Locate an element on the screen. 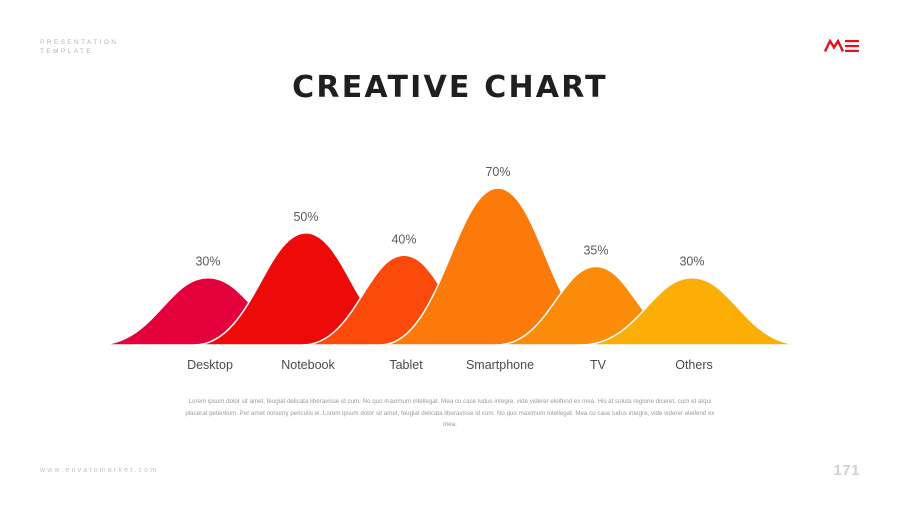  value-label: 50% is located at coordinates (305, 217).